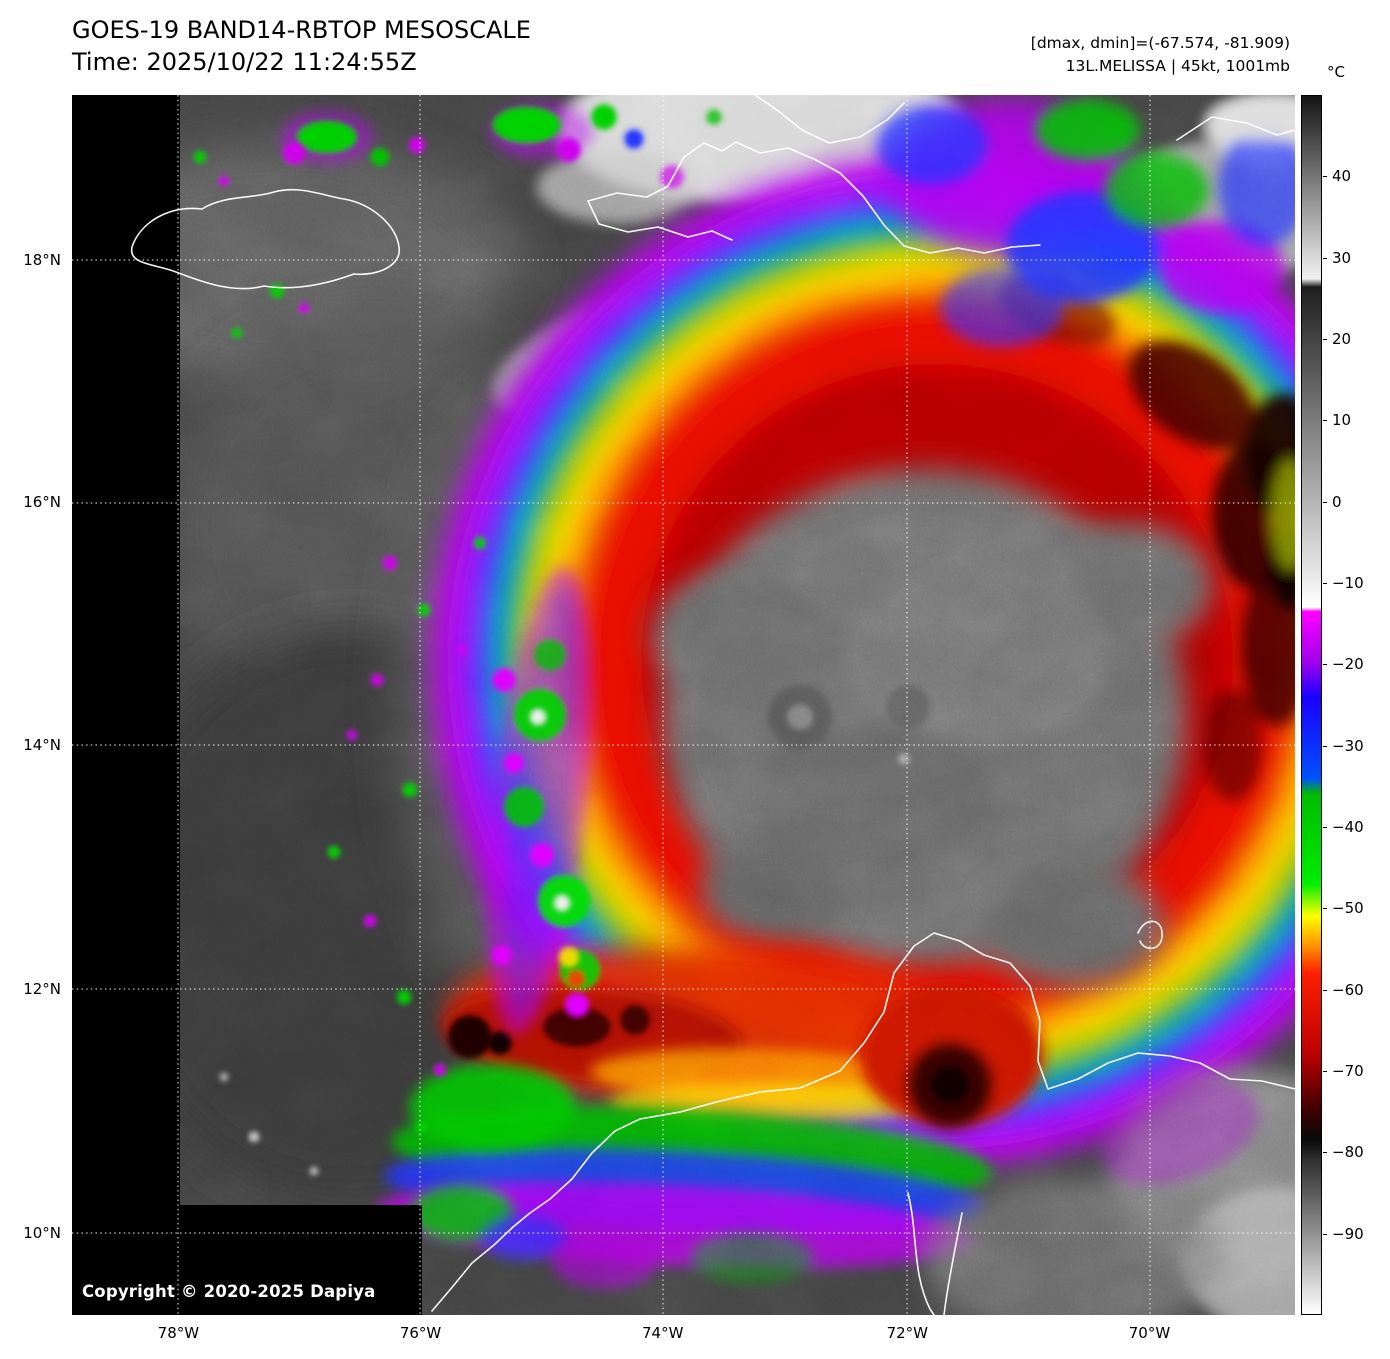  What do you see at coordinates (42, 989) in the screenshot?
I see `lat-tick-label: 12°N` at bounding box center [42, 989].